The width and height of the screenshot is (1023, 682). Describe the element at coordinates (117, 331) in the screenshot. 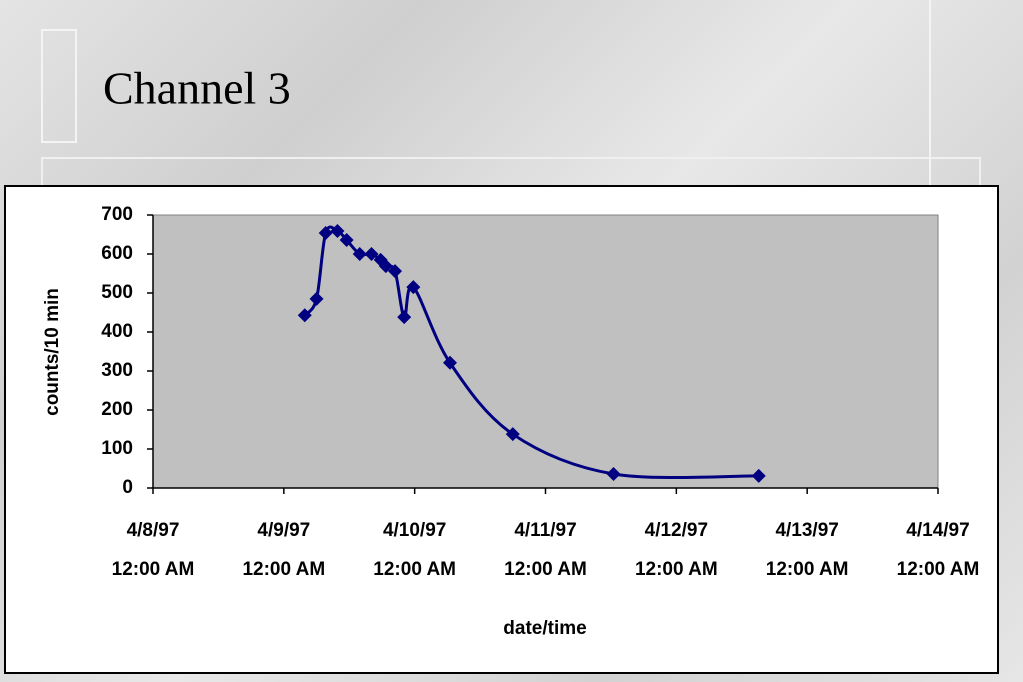

I see `y-tick-label: 400` at that location.